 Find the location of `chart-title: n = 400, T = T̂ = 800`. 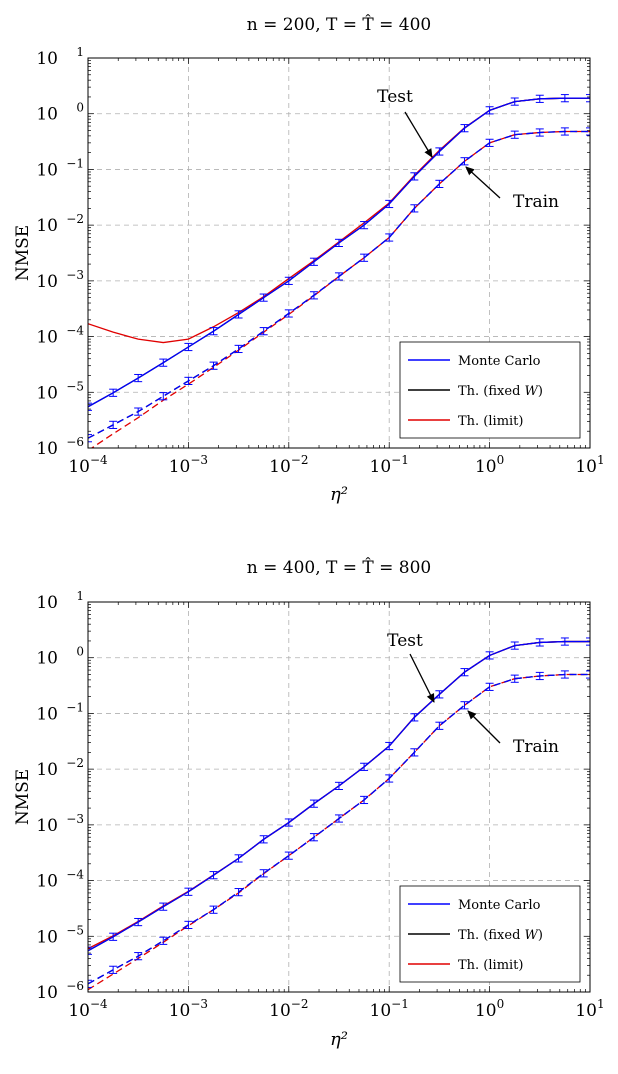

chart-title: n = 400, T = T̂ = 800 is located at coordinates (339, 568).